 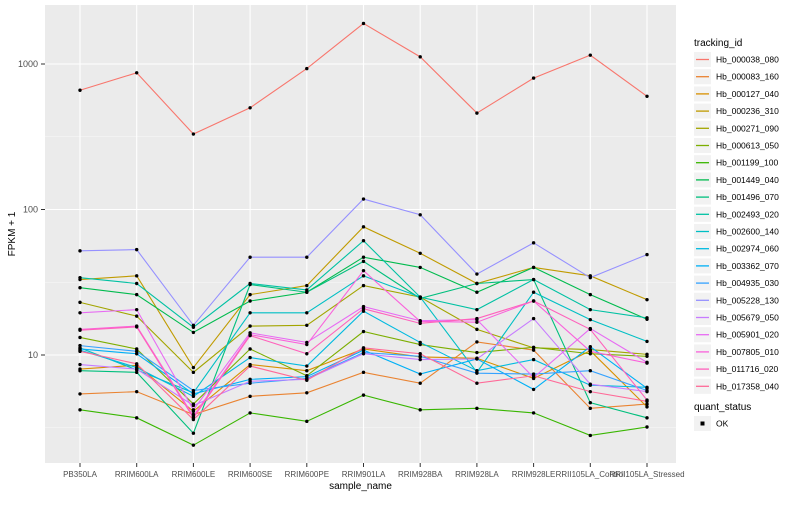 What do you see at coordinates (747, 111) in the screenshot?
I see `legend-label: Hb_000236_310` at bounding box center [747, 111].